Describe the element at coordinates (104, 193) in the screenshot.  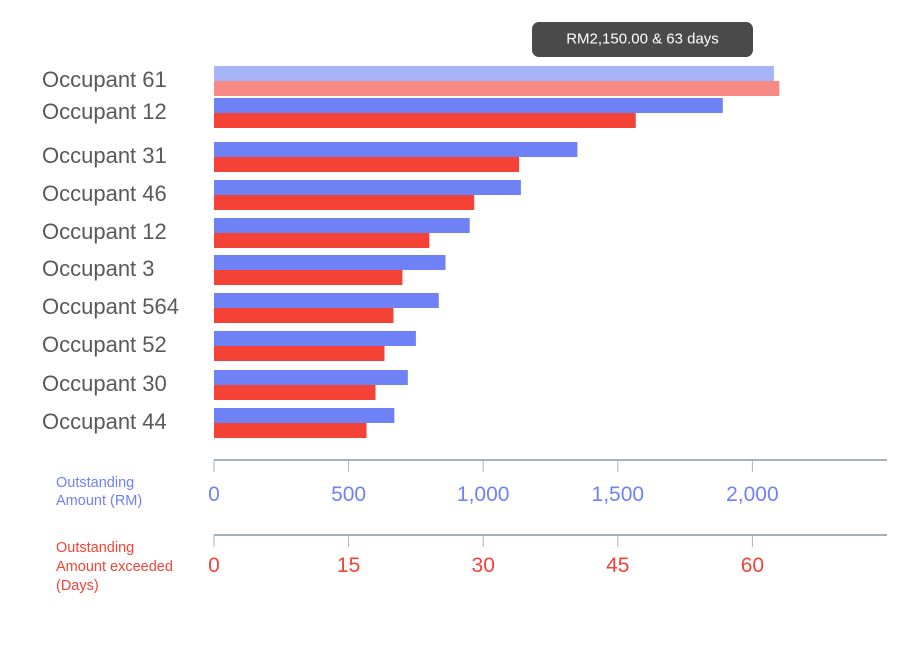
I see `category-label: Occupant 46` at that location.